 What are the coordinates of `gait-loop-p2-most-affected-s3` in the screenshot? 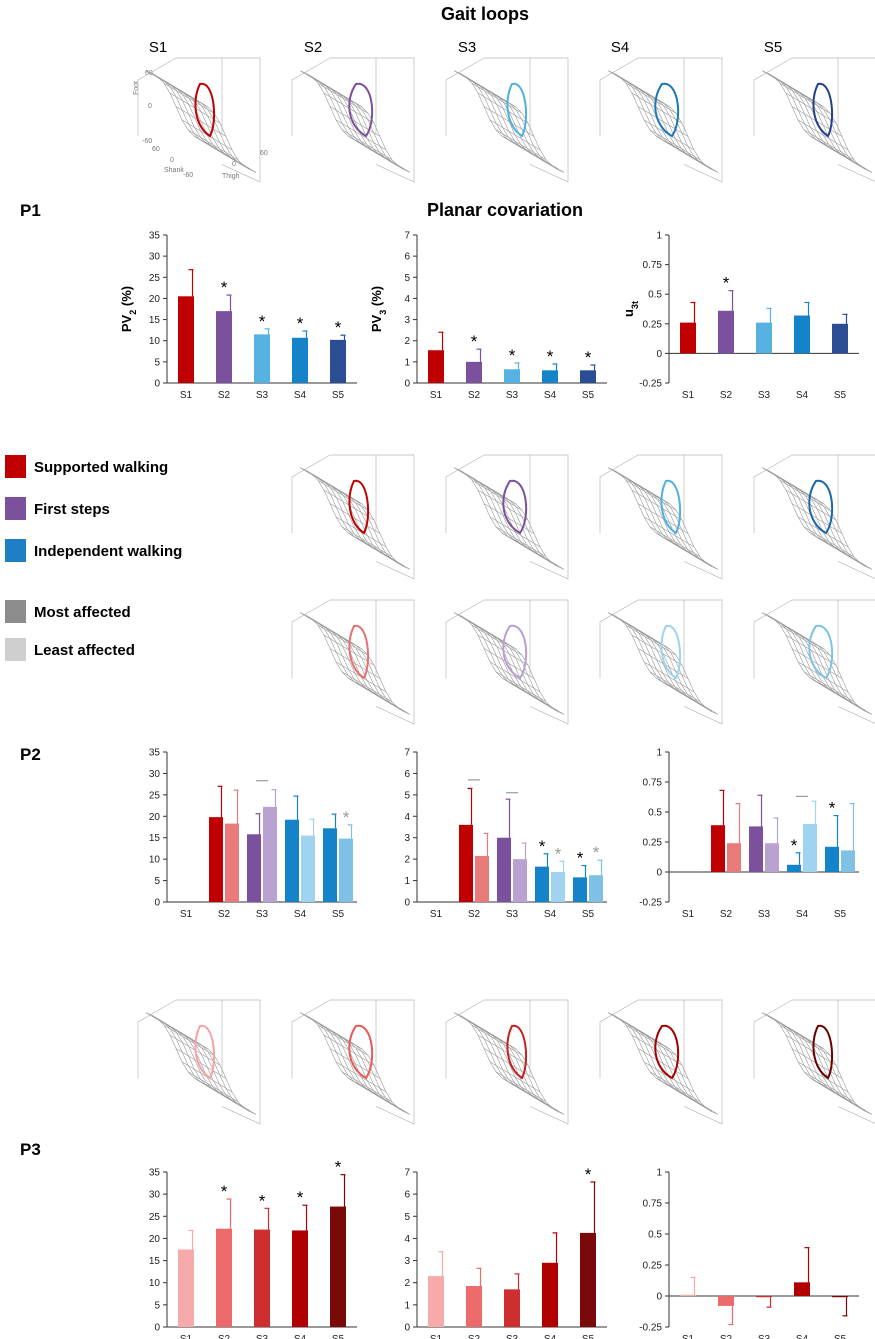 It's located at (507, 517).